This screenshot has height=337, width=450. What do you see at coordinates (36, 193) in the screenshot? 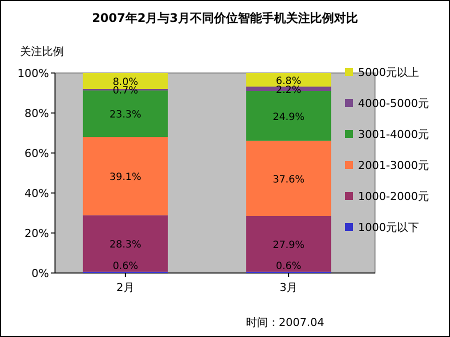
I see `y-tick-label: 40%` at bounding box center [36, 193].